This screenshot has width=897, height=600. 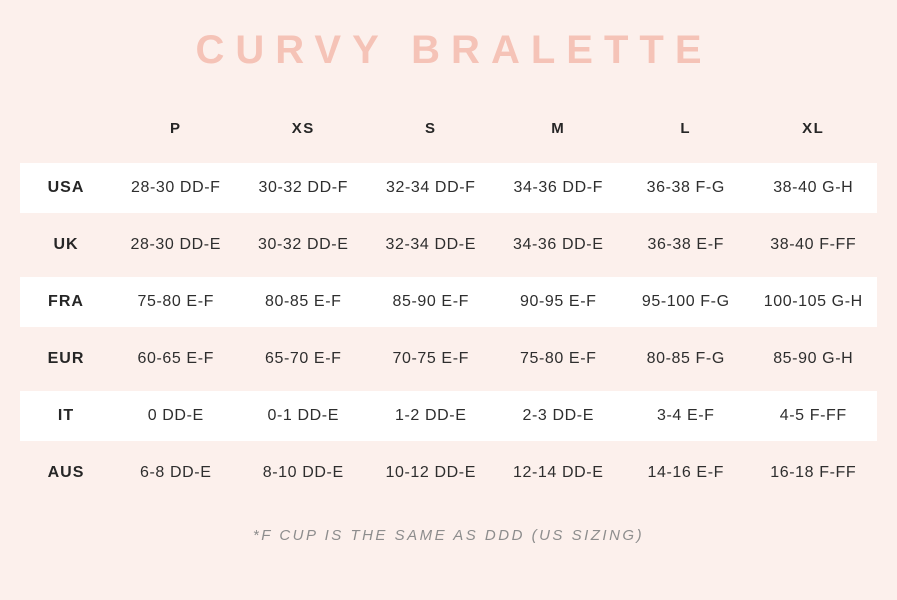 What do you see at coordinates (303, 244) in the screenshot?
I see `size-cell: 30-32 DD-E` at bounding box center [303, 244].